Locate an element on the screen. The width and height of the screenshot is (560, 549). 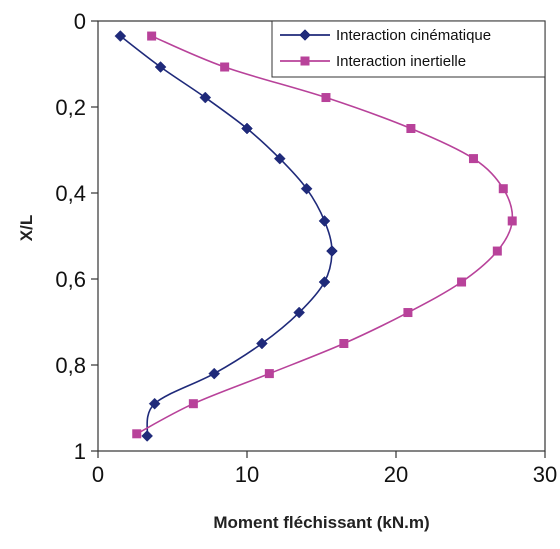
legend-label: Interaction cinématique is located at coordinates (413, 35).